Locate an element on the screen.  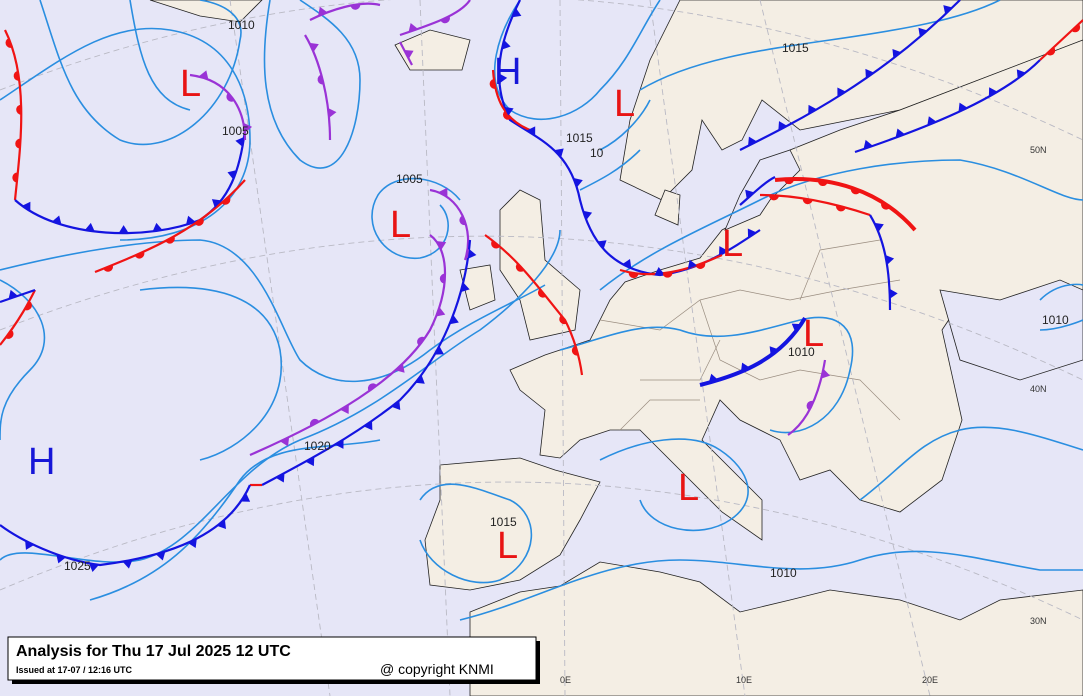
isobar-label: 1020 is located at coordinates (317, 446).